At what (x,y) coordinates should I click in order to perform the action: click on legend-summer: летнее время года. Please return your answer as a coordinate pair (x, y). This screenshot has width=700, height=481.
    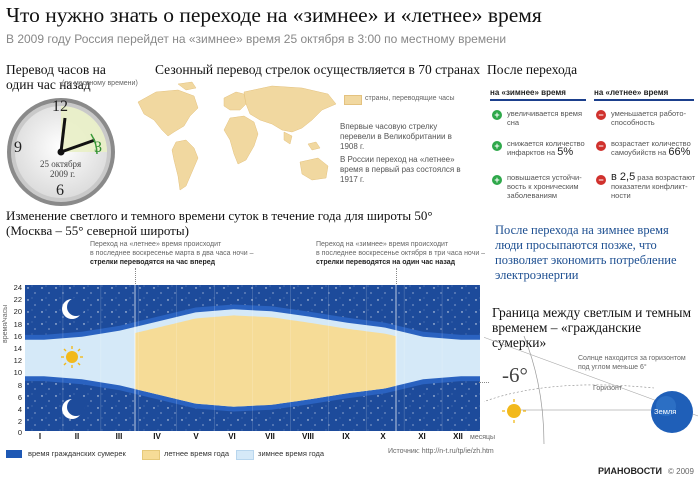
    Looking at the image, I should click on (197, 453).